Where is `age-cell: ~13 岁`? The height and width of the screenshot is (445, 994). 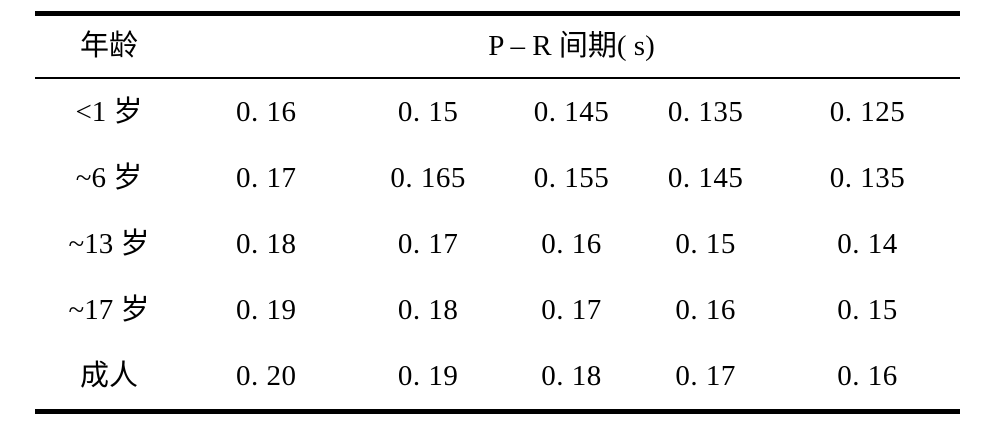
age-cell: ~13 岁 is located at coordinates (109, 243).